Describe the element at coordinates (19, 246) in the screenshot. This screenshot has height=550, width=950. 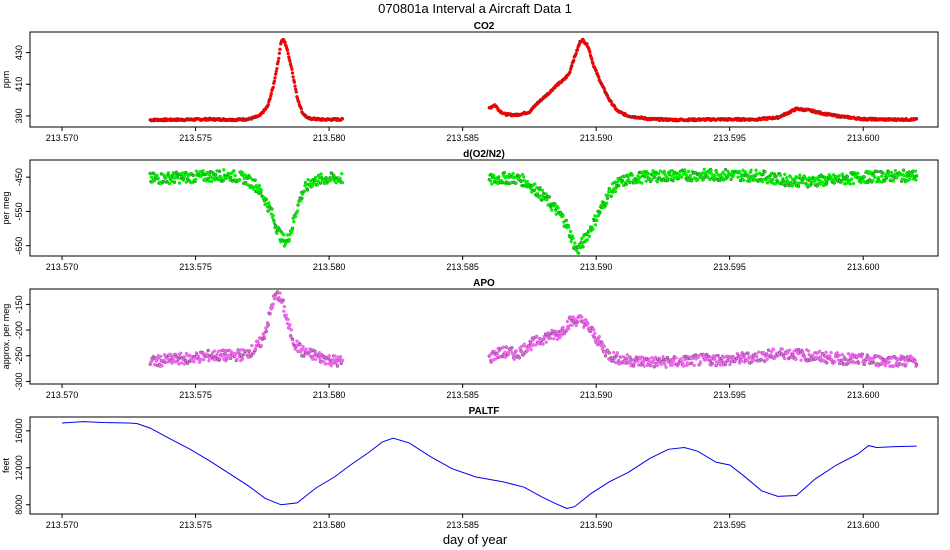
I see `y-tick-label-o2n2-0: -650` at that location.